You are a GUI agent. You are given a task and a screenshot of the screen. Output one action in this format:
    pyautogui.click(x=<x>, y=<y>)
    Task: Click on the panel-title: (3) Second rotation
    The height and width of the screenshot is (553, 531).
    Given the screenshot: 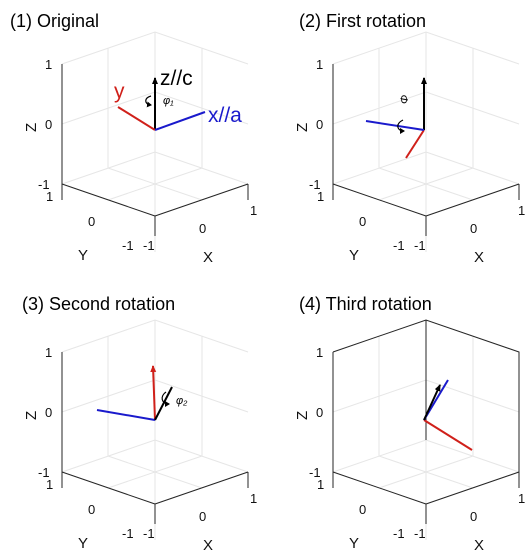 What is the action you would take?
    pyautogui.click(x=98, y=304)
    